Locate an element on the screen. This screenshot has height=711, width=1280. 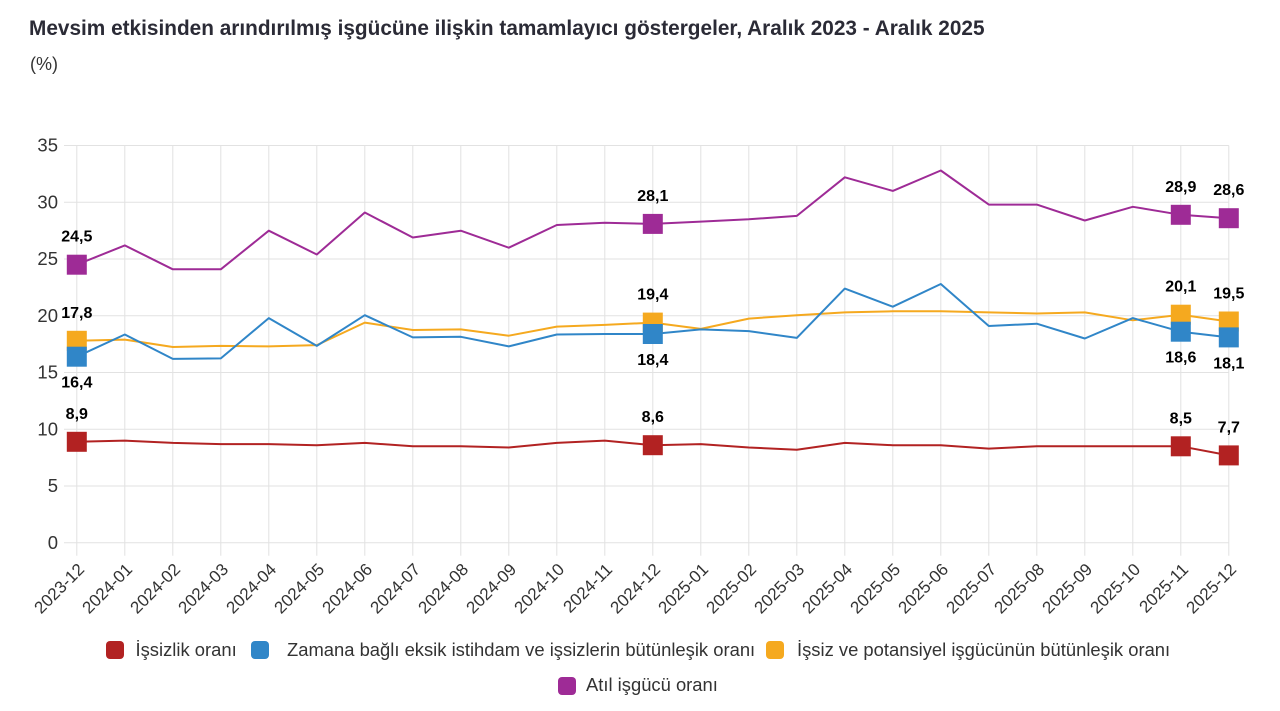
svg-text: 2025-05 is located at coordinates (876, 589).